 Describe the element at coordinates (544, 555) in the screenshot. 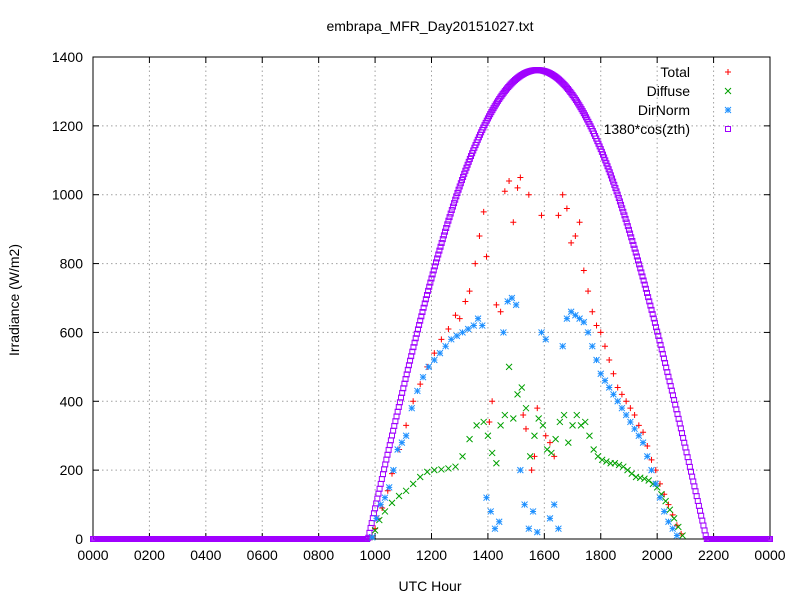

I see `x-tick-label: 1600` at that location.